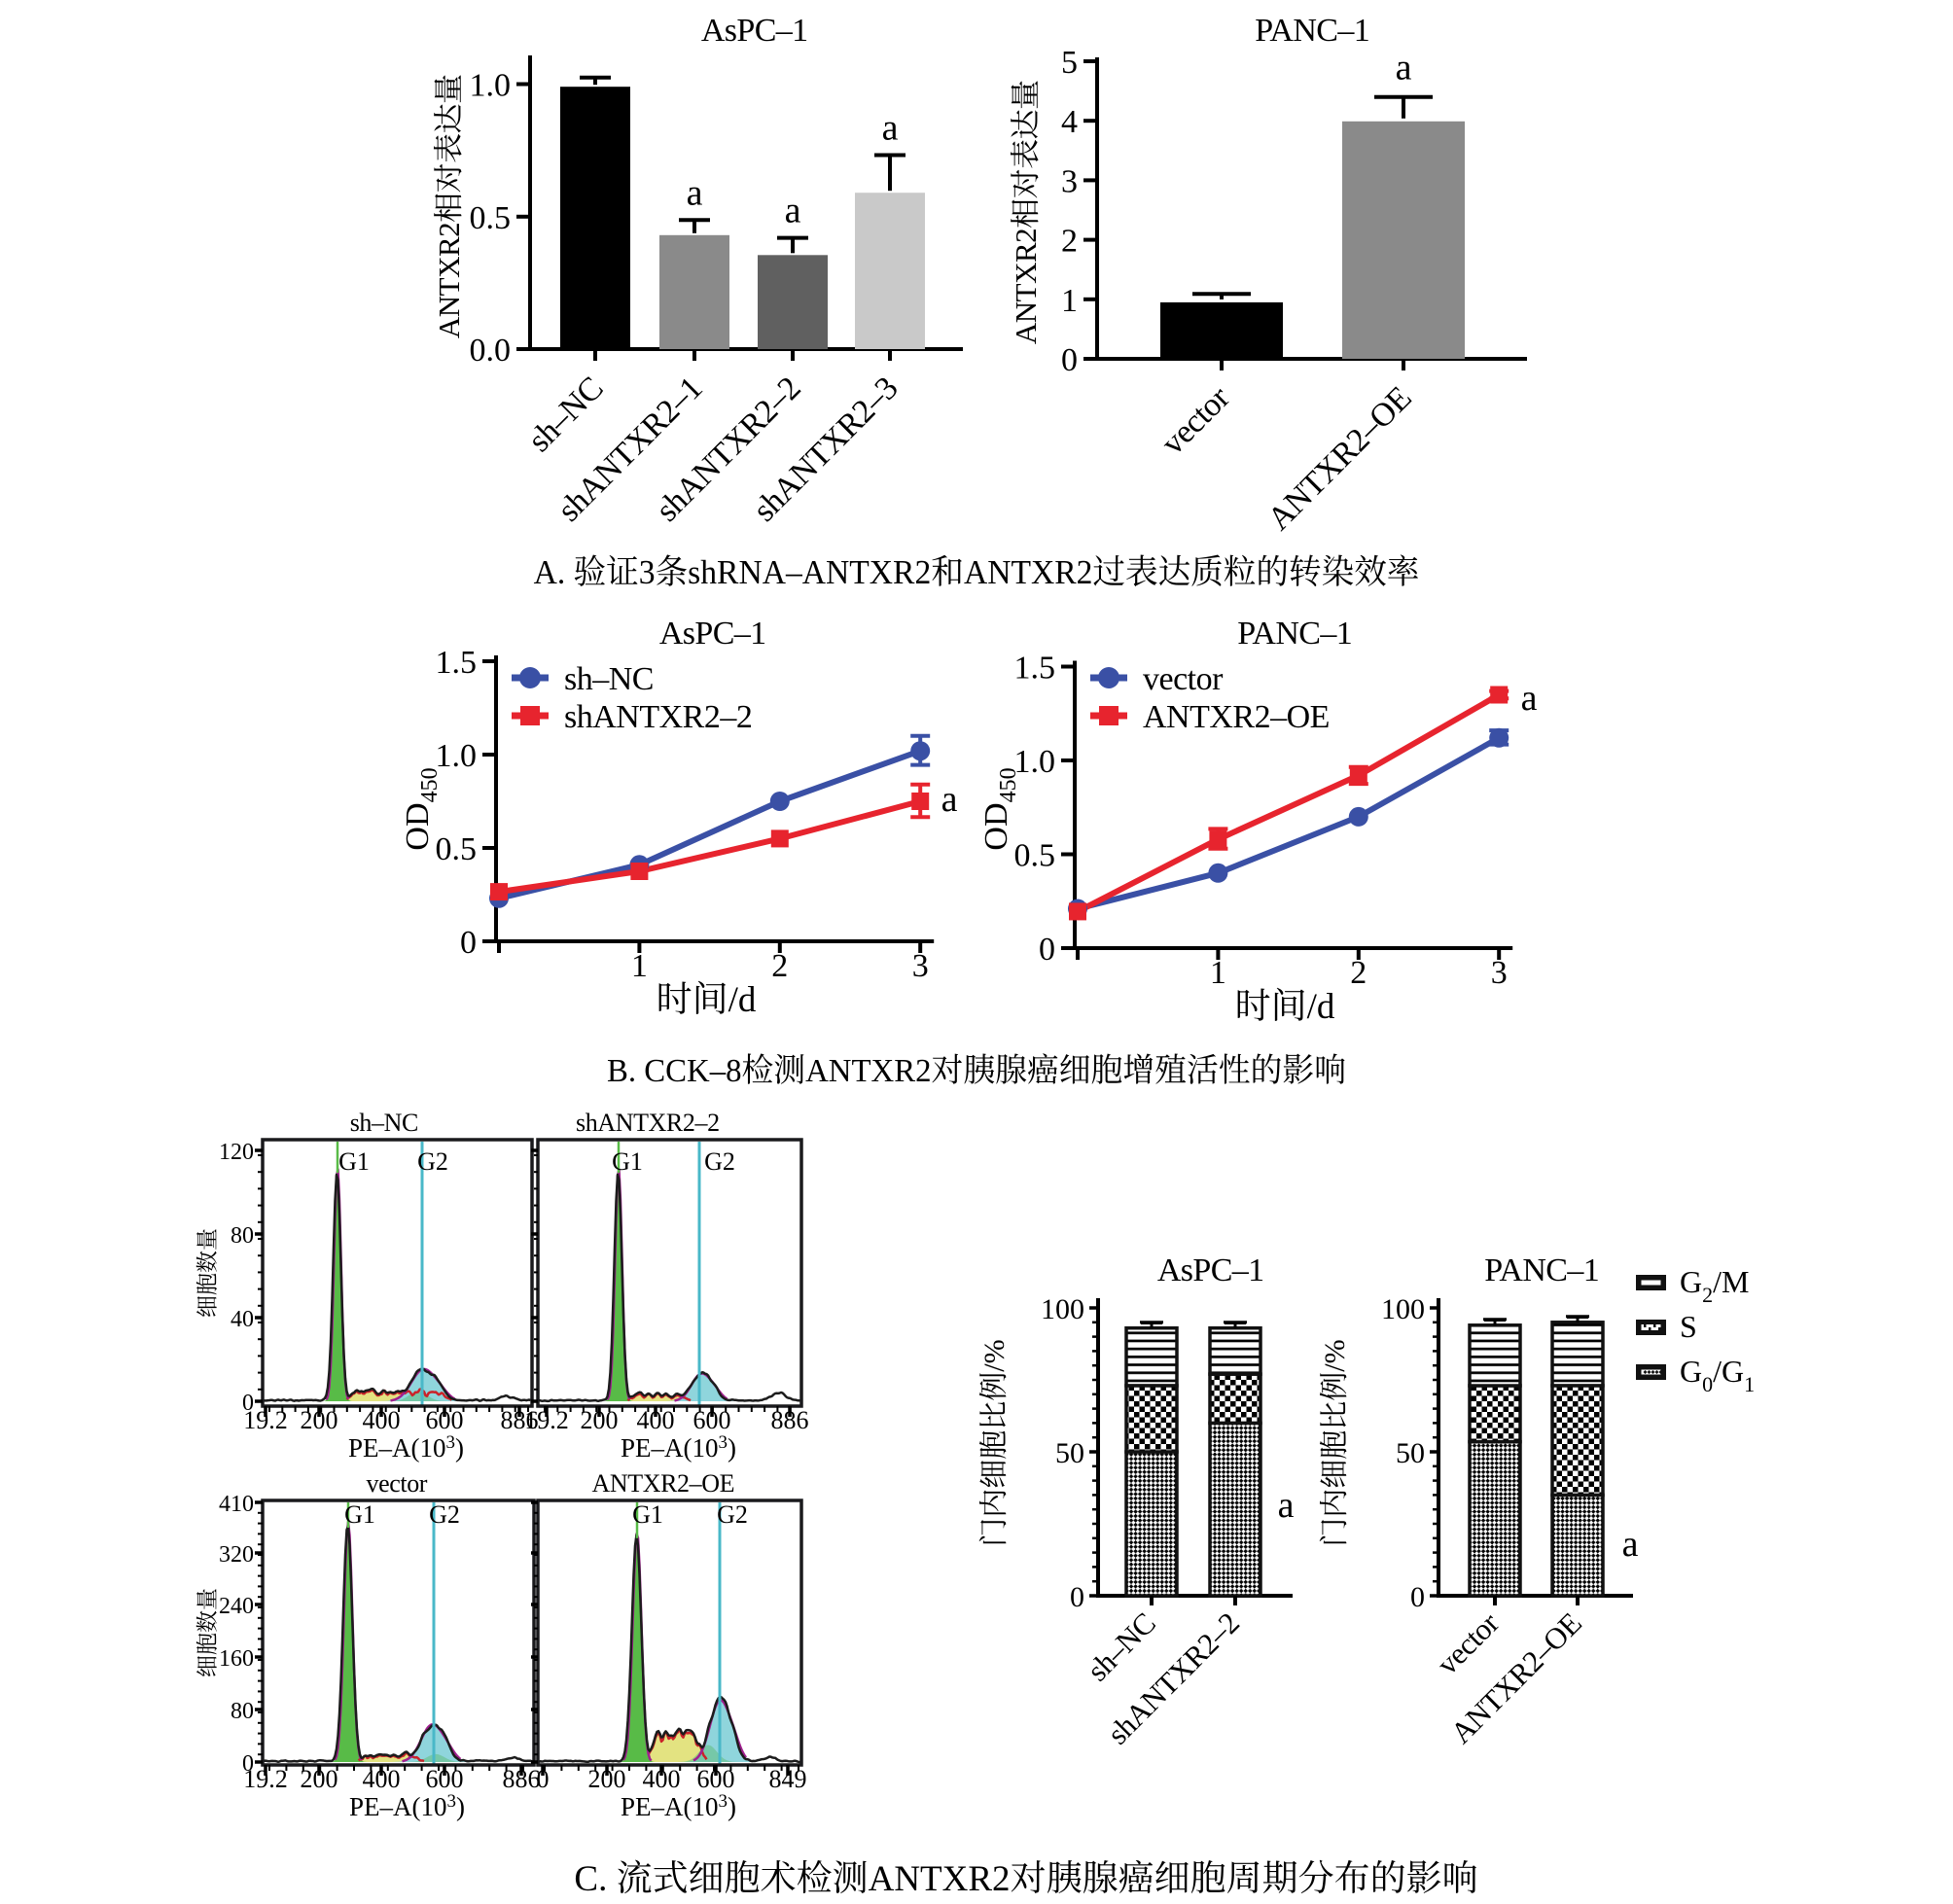 Image resolution: width=1953 pixels, height=1904 pixels. I want to click on svg-text: 240, so click(236, 1606).